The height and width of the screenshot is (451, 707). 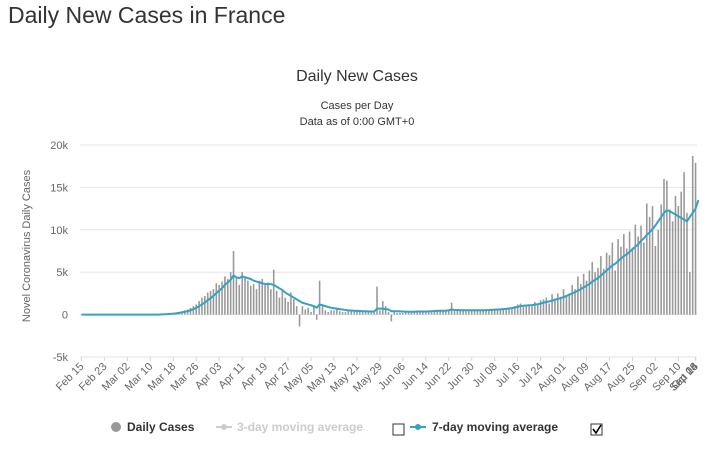 What do you see at coordinates (116, 427) in the screenshot?
I see `legend-daily-marker` at bounding box center [116, 427].